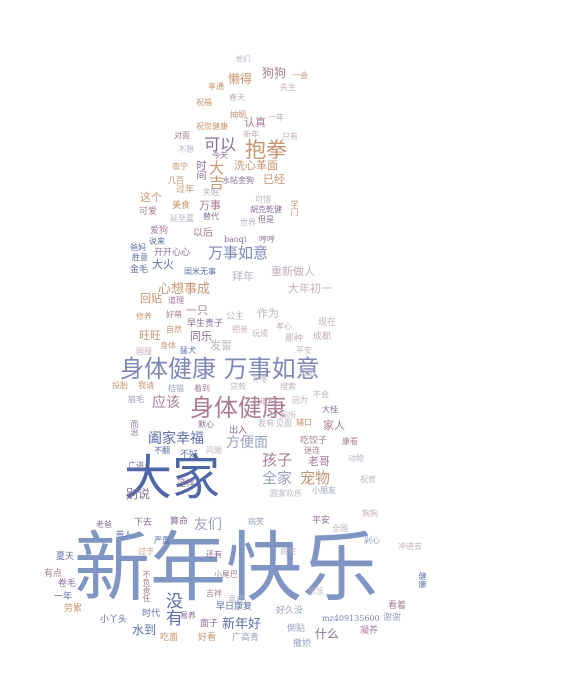 This screenshot has height=698, width=584. Describe the element at coordinates (243, 59) in the screenshot. I see `word: 他们` at that location.